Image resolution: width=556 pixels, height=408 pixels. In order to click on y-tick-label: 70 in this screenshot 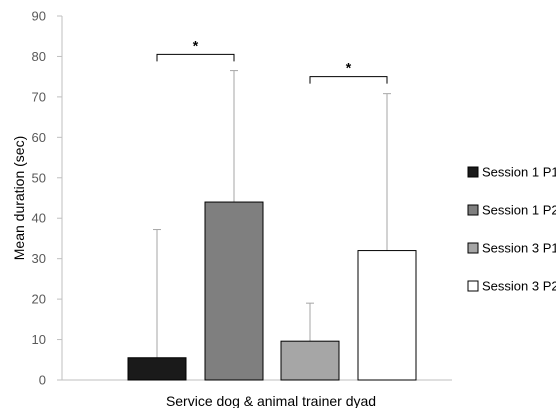, I will do `click(39, 96)`.